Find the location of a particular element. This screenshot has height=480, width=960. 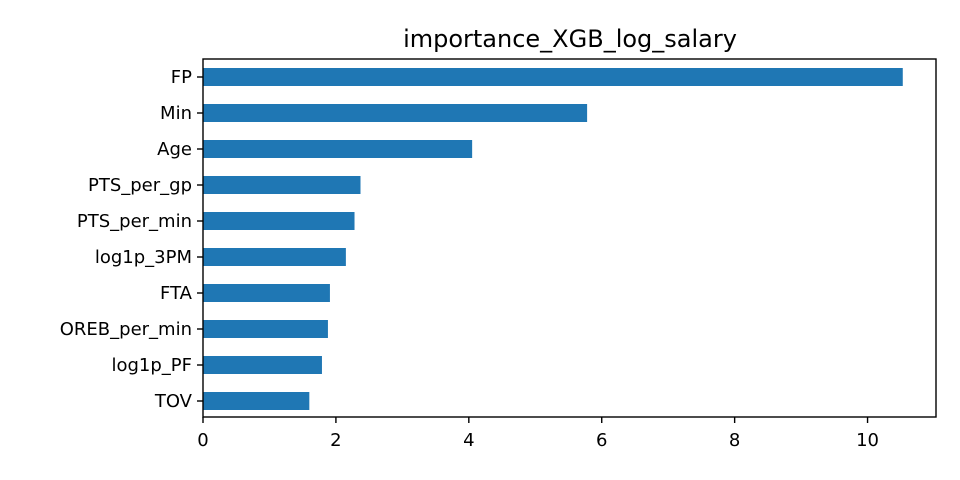

chart-title: importance_XGB_log_salary is located at coordinates (570, 39).